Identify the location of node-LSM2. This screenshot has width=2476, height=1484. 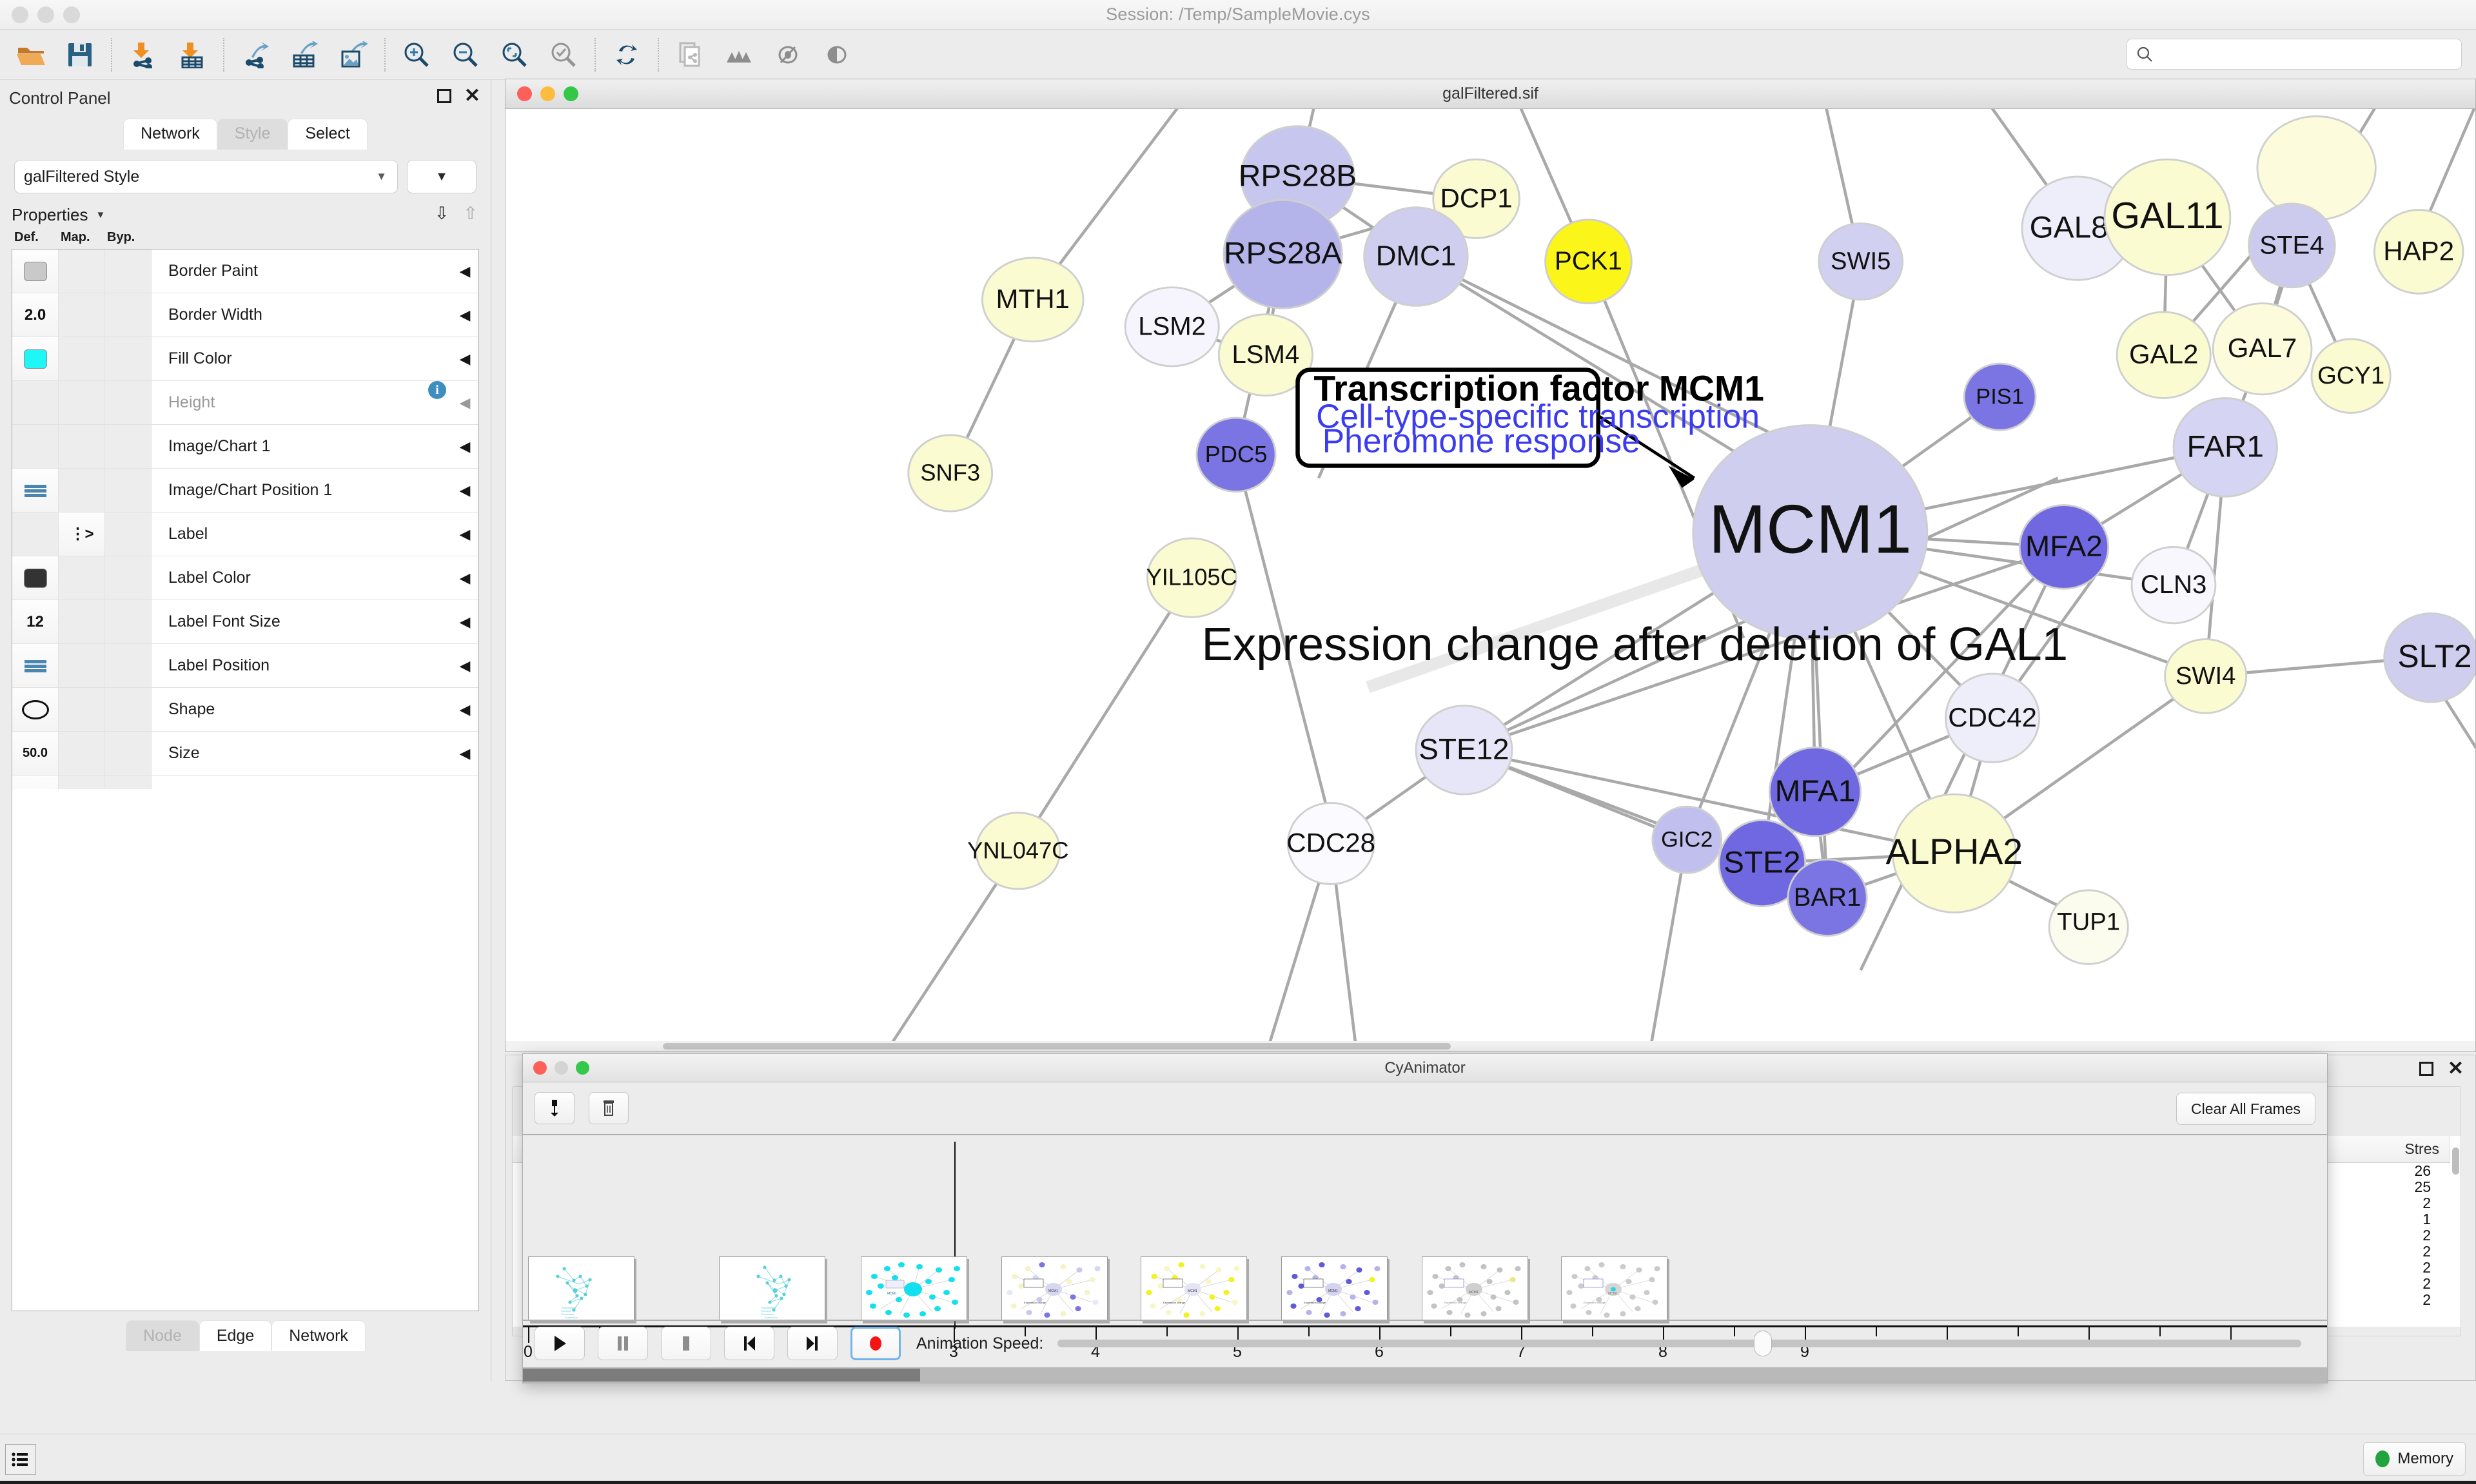
(1172, 326).